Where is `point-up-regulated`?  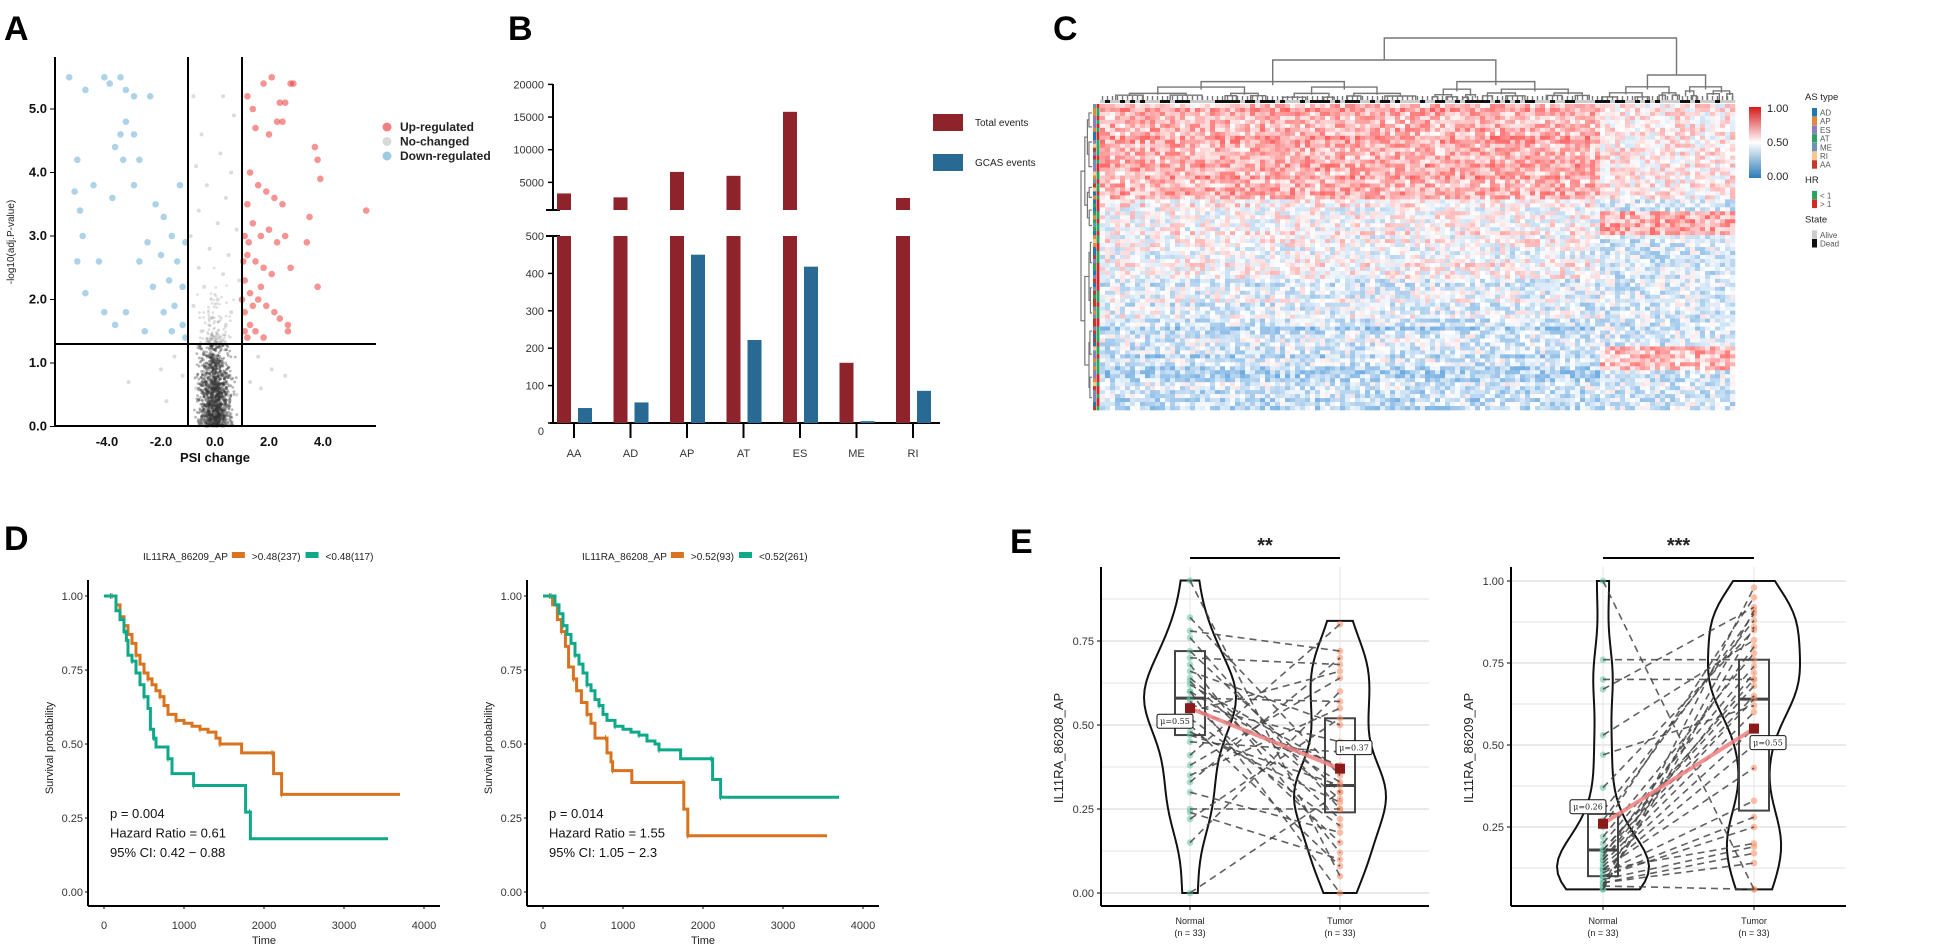
point-up-regulated is located at coordinates (263, 337).